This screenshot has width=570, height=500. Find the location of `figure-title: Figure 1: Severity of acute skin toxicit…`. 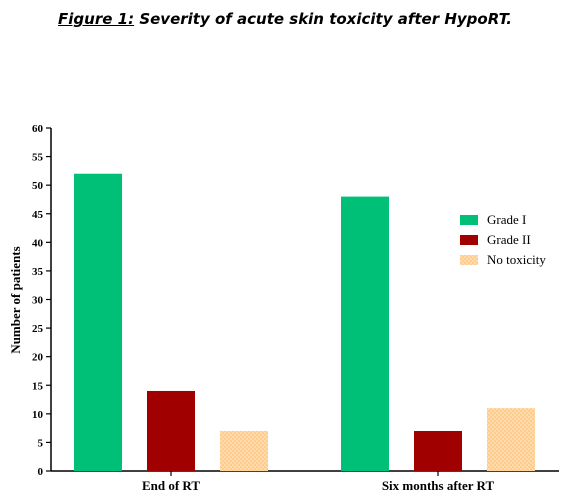

figure-title: Figure 1: Severity of acute skin toxicit… is located at coordinates (285, 19).